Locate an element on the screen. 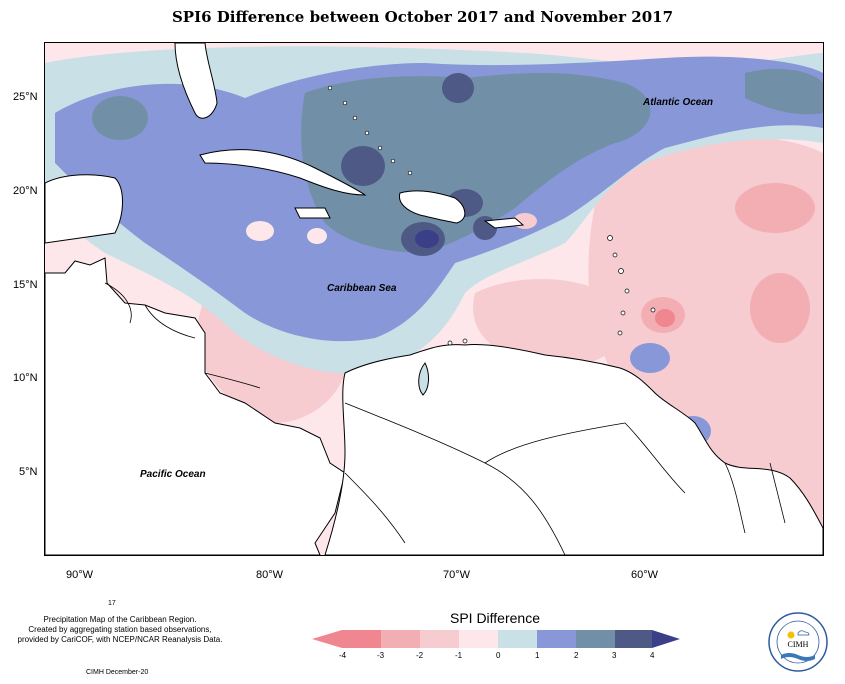 The width and height of the screenshot is (845, 684). lon-label: 90°W is located at coordinates (80, 575).